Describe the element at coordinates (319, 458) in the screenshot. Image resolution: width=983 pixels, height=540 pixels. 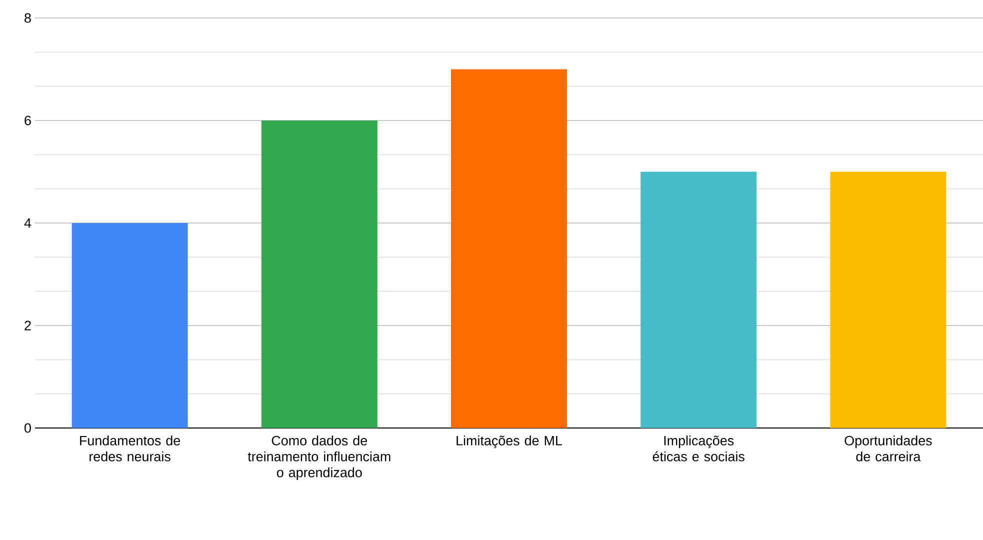
I see `x-tick-label: Como dados de treinamento influenciam o aprendizado` at that location.